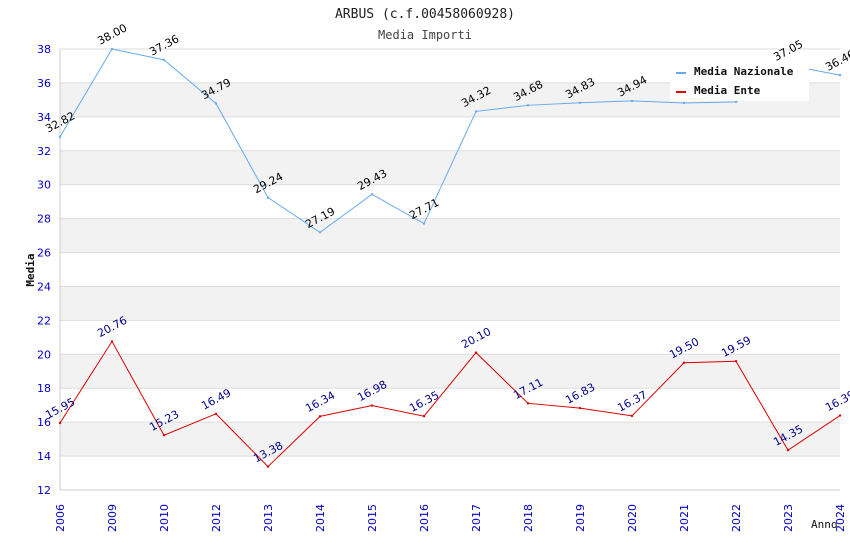 The height and width of the screenshot is (550, 850). Describe the element at coordinates (44, 388) in the screenshot. I see `y-tick-label: 18` at that location.